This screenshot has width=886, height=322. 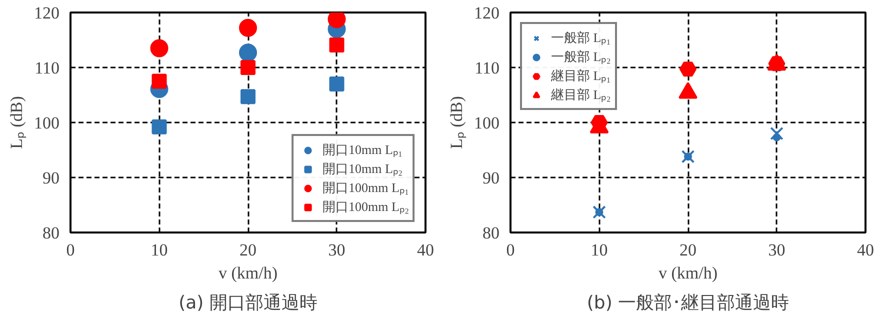 What do you see at coordinates (365, 207) in the screenshot?
I see `legend-label: 開口100mm Lₚ₂` at bounding box center [365, 207].